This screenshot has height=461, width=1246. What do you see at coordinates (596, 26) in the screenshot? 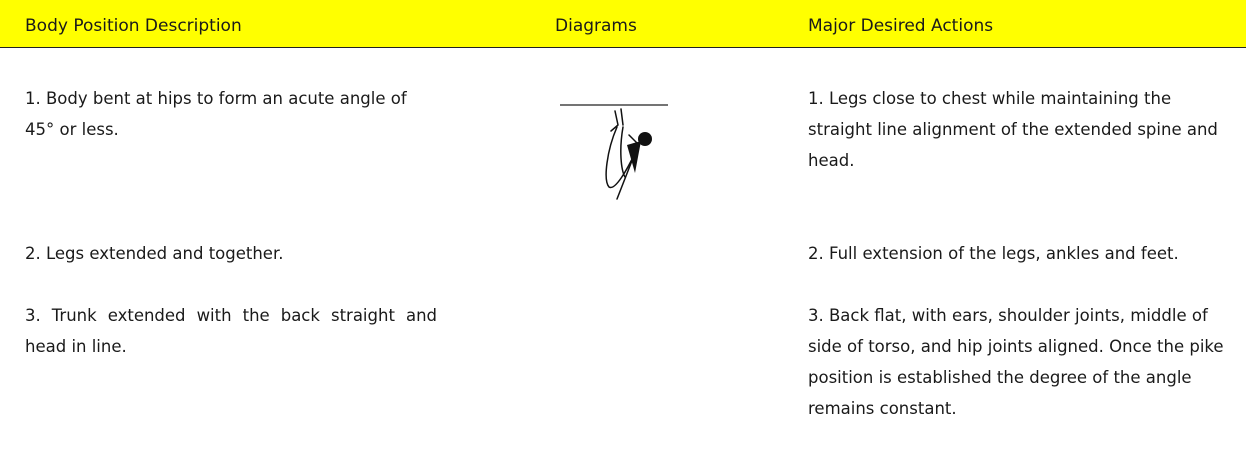
I see `header-cell: Diagrams` at bounding box center [596, 26].